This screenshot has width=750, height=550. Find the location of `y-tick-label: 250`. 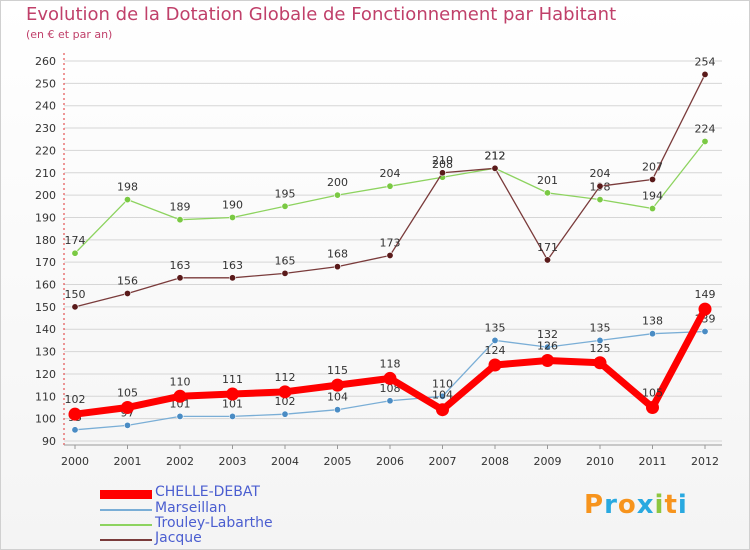

y-tick-label: 250 is located at coordinates (45, 83).